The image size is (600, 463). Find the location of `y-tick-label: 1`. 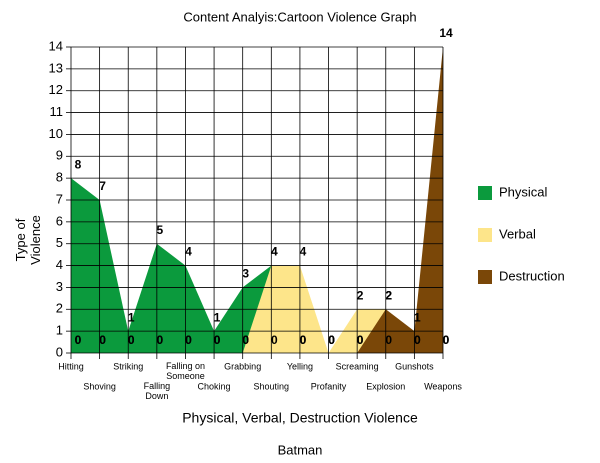

y-tick-label: 1 is located at coordinates (59, 330).